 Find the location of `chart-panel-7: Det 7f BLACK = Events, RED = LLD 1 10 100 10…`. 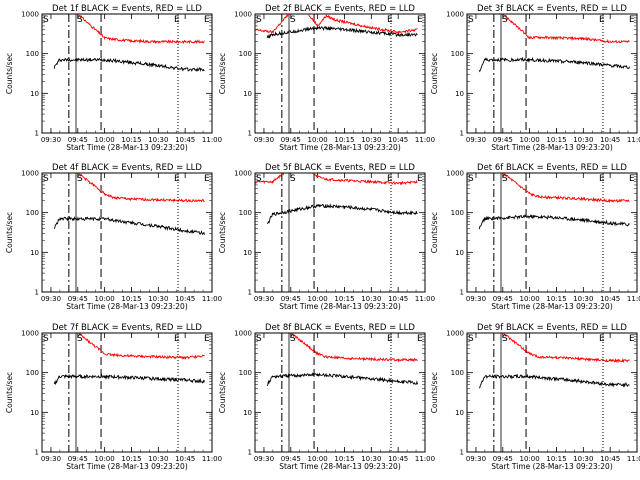

chart-panel-7: Det 7f BLACK = Events, RED = LLD 1 10 100 10… is located at coordinates (113, 397).